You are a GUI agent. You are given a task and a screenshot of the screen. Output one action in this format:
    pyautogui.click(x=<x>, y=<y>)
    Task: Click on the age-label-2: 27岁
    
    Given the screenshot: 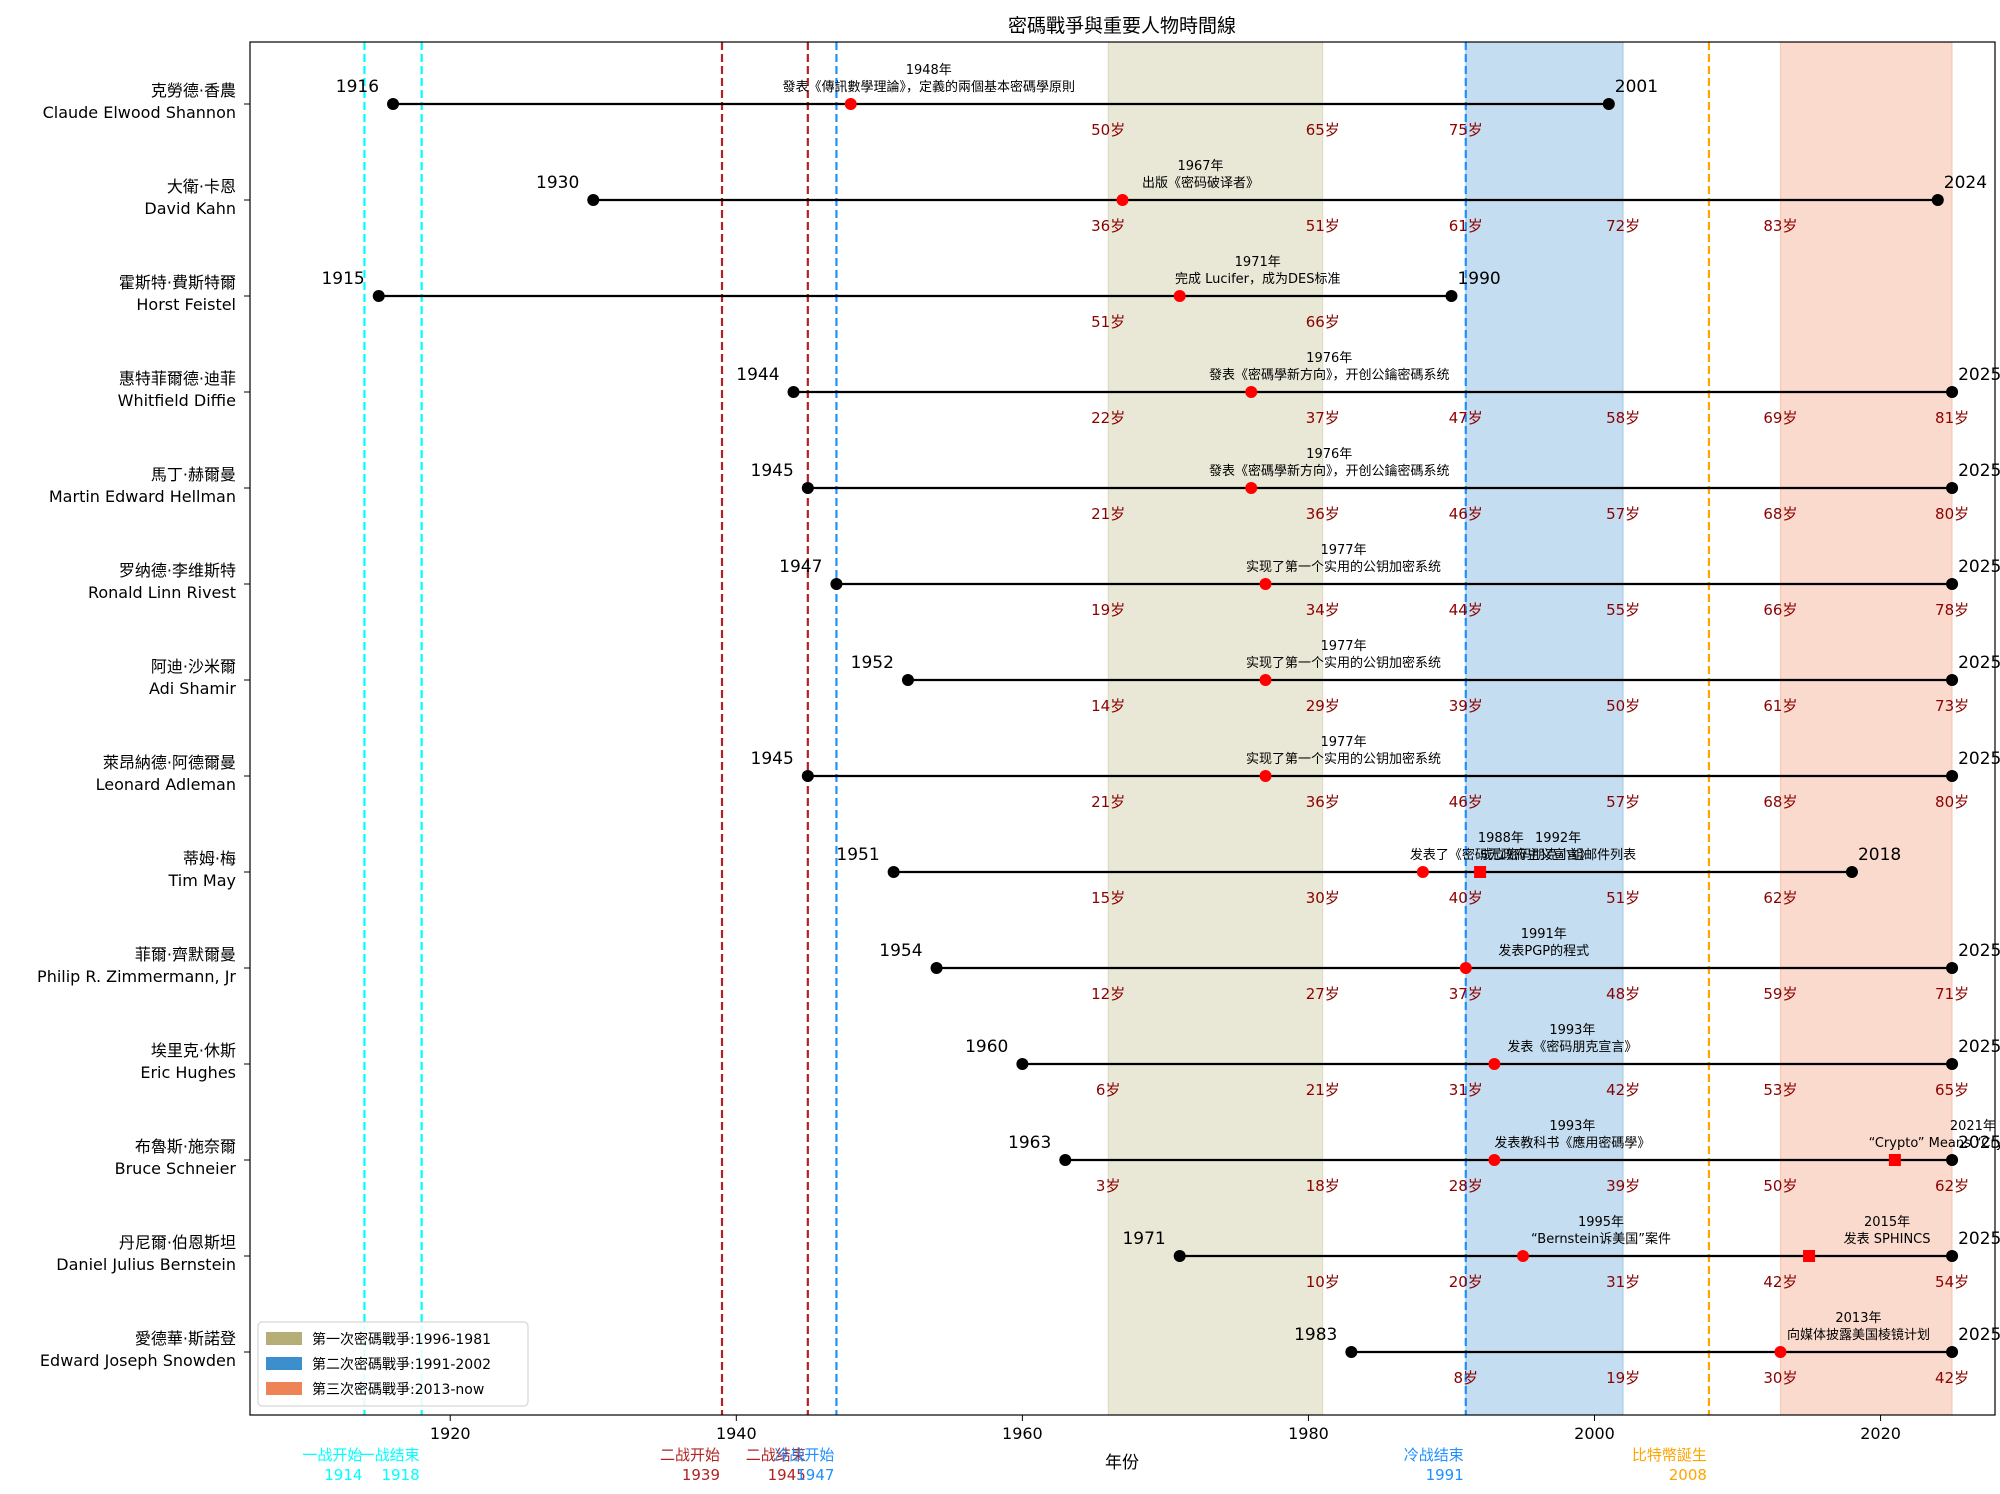 What is the action you would take?
    pyautogui.click(x=1323, y=994)
    